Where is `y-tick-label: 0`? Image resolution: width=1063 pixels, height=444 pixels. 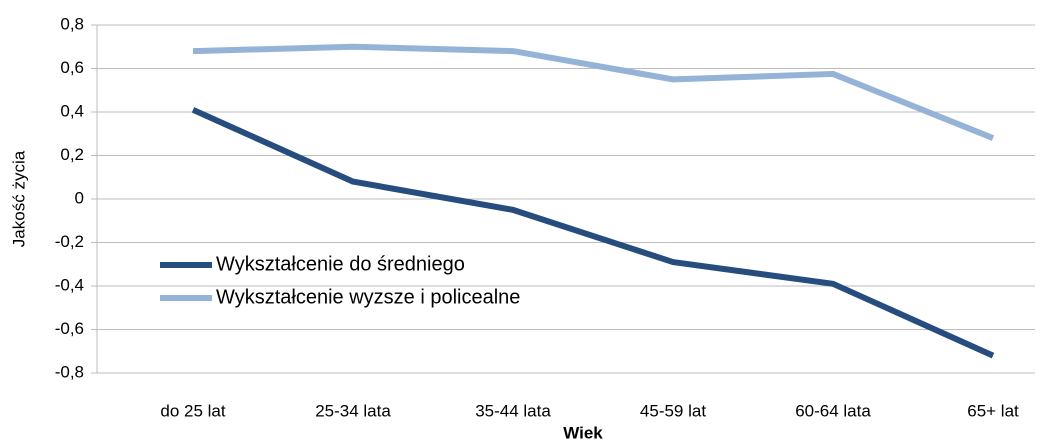 y-tick-label: 0 is located at coordinates (79, 197).